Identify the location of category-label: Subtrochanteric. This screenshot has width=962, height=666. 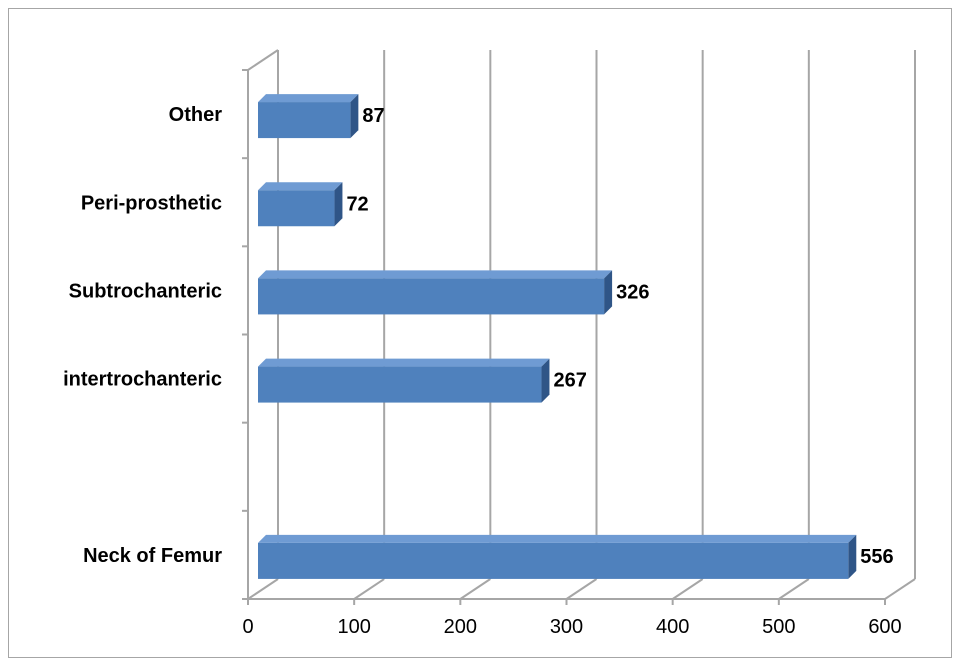
(145, 291).